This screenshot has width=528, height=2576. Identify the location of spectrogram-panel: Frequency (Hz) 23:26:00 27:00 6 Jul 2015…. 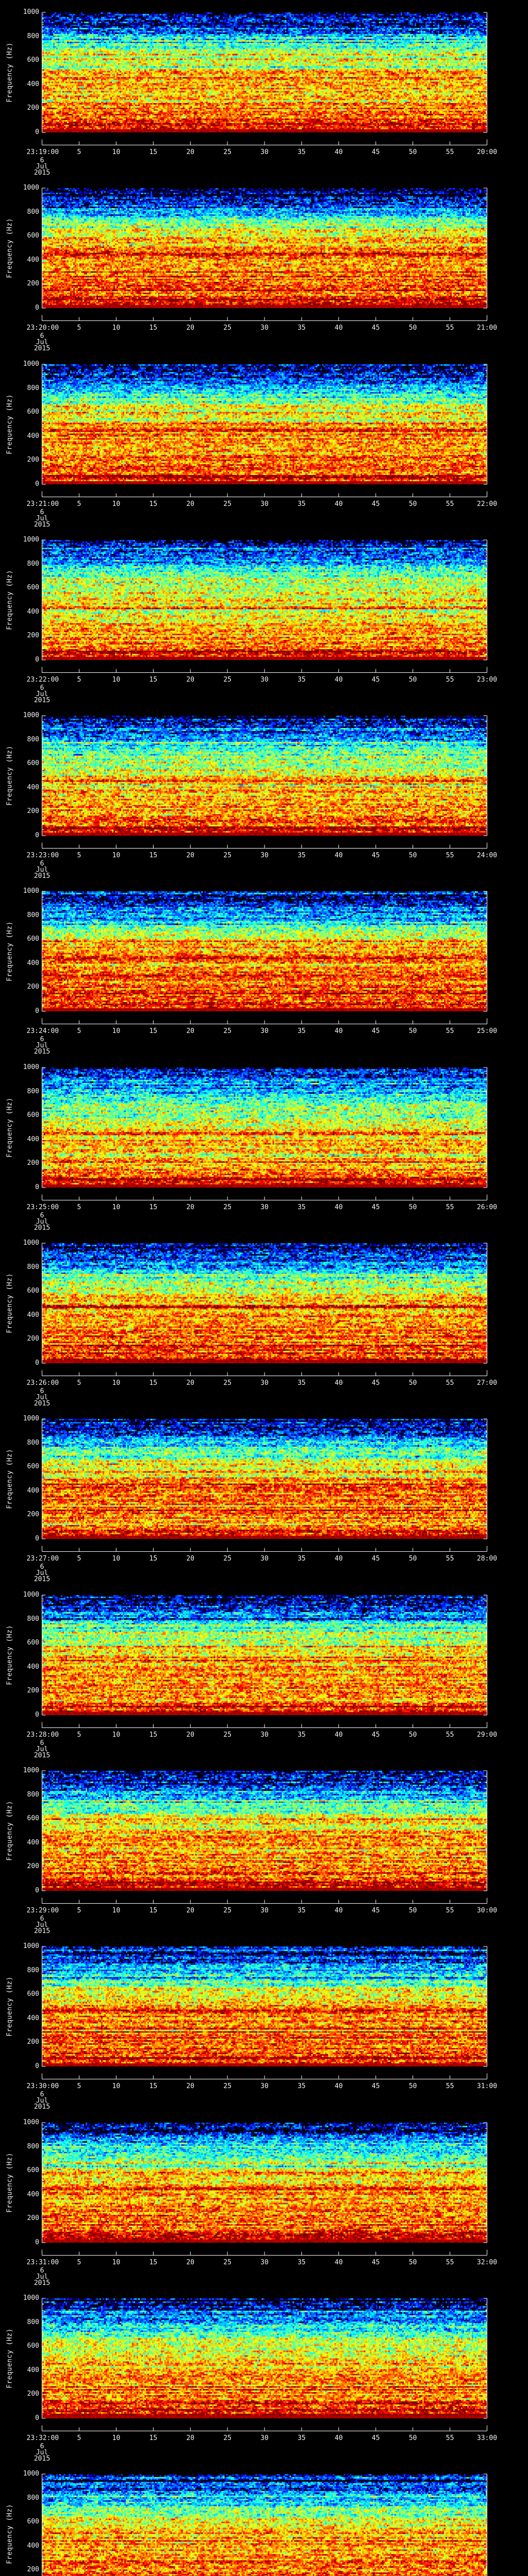
(264, 1319).